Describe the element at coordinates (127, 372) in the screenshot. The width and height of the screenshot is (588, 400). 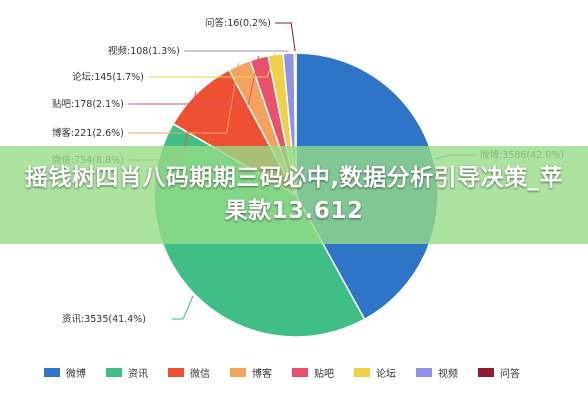
I see `legend-item-2: 资讯` at that location.